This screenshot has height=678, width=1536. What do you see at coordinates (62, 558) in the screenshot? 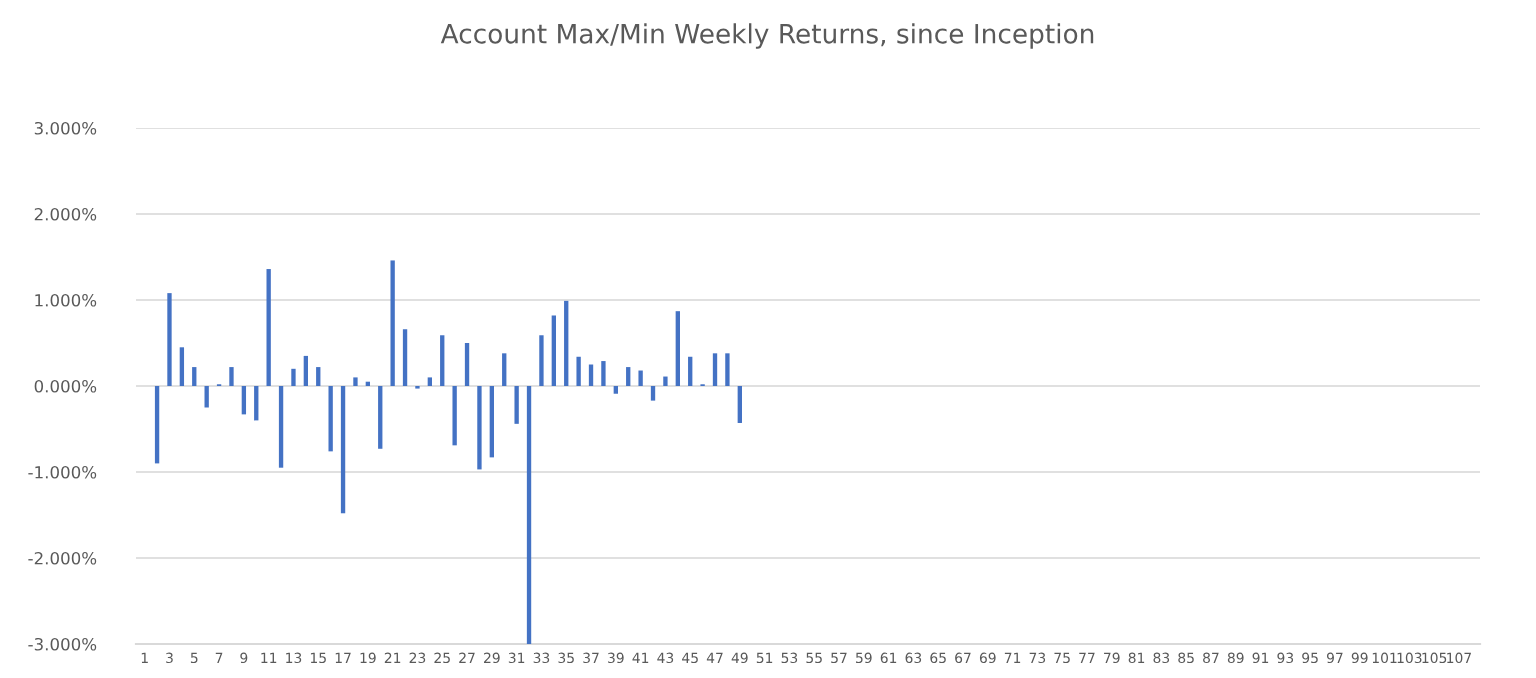
I see `y-tick-label: -2.000%` at bounding box center [62, 558].